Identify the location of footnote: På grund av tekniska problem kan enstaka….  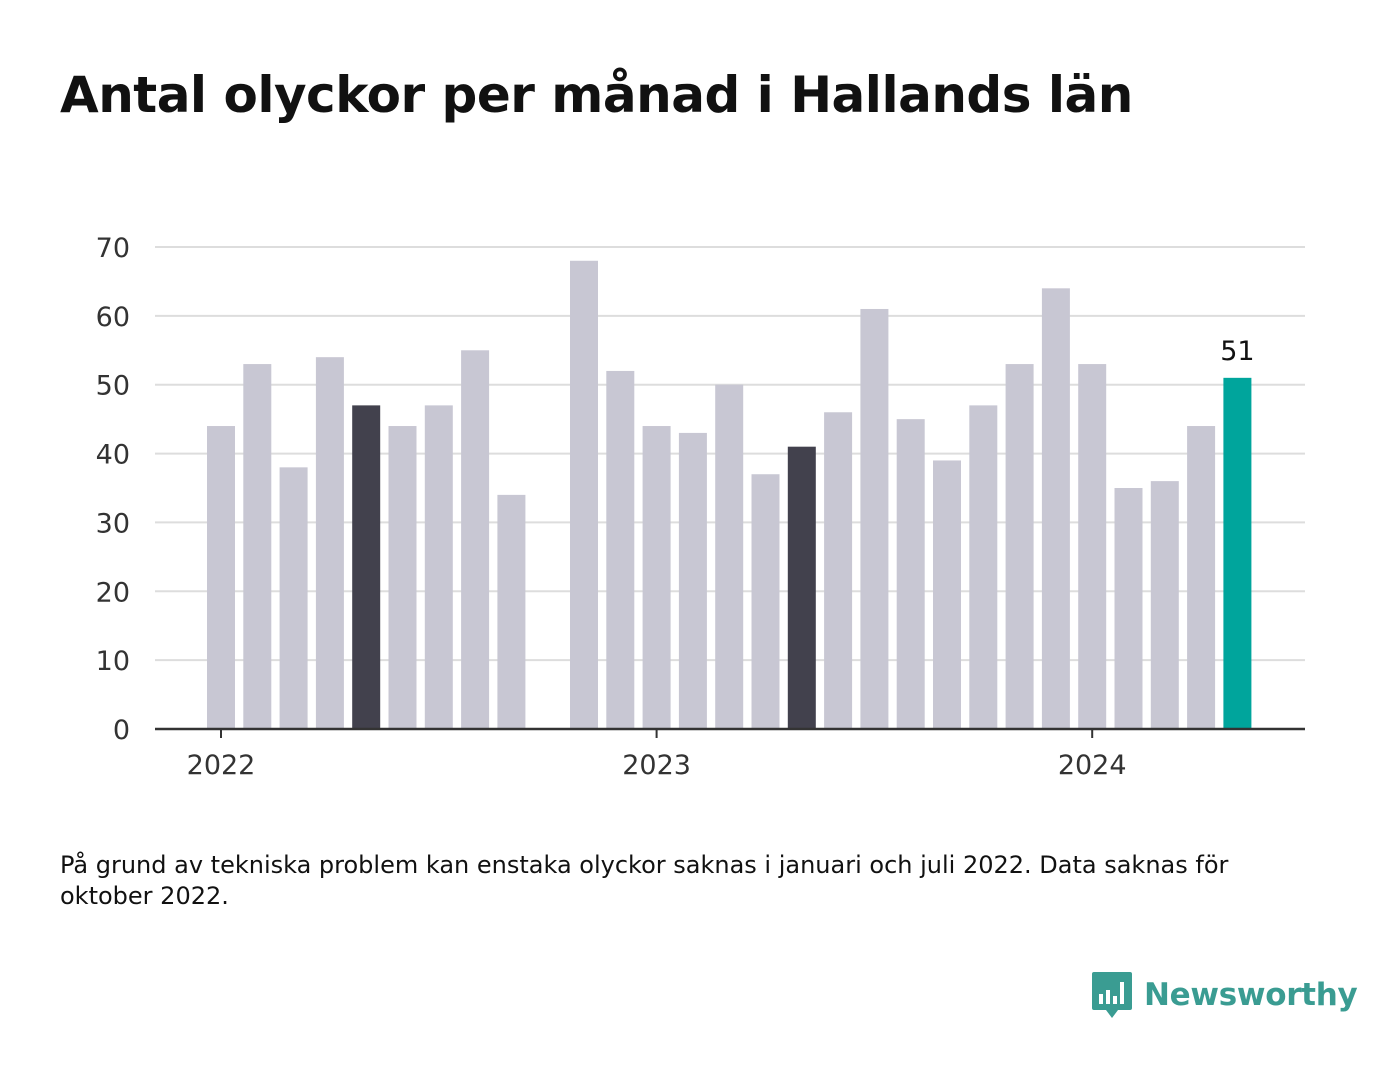
(644, 880).